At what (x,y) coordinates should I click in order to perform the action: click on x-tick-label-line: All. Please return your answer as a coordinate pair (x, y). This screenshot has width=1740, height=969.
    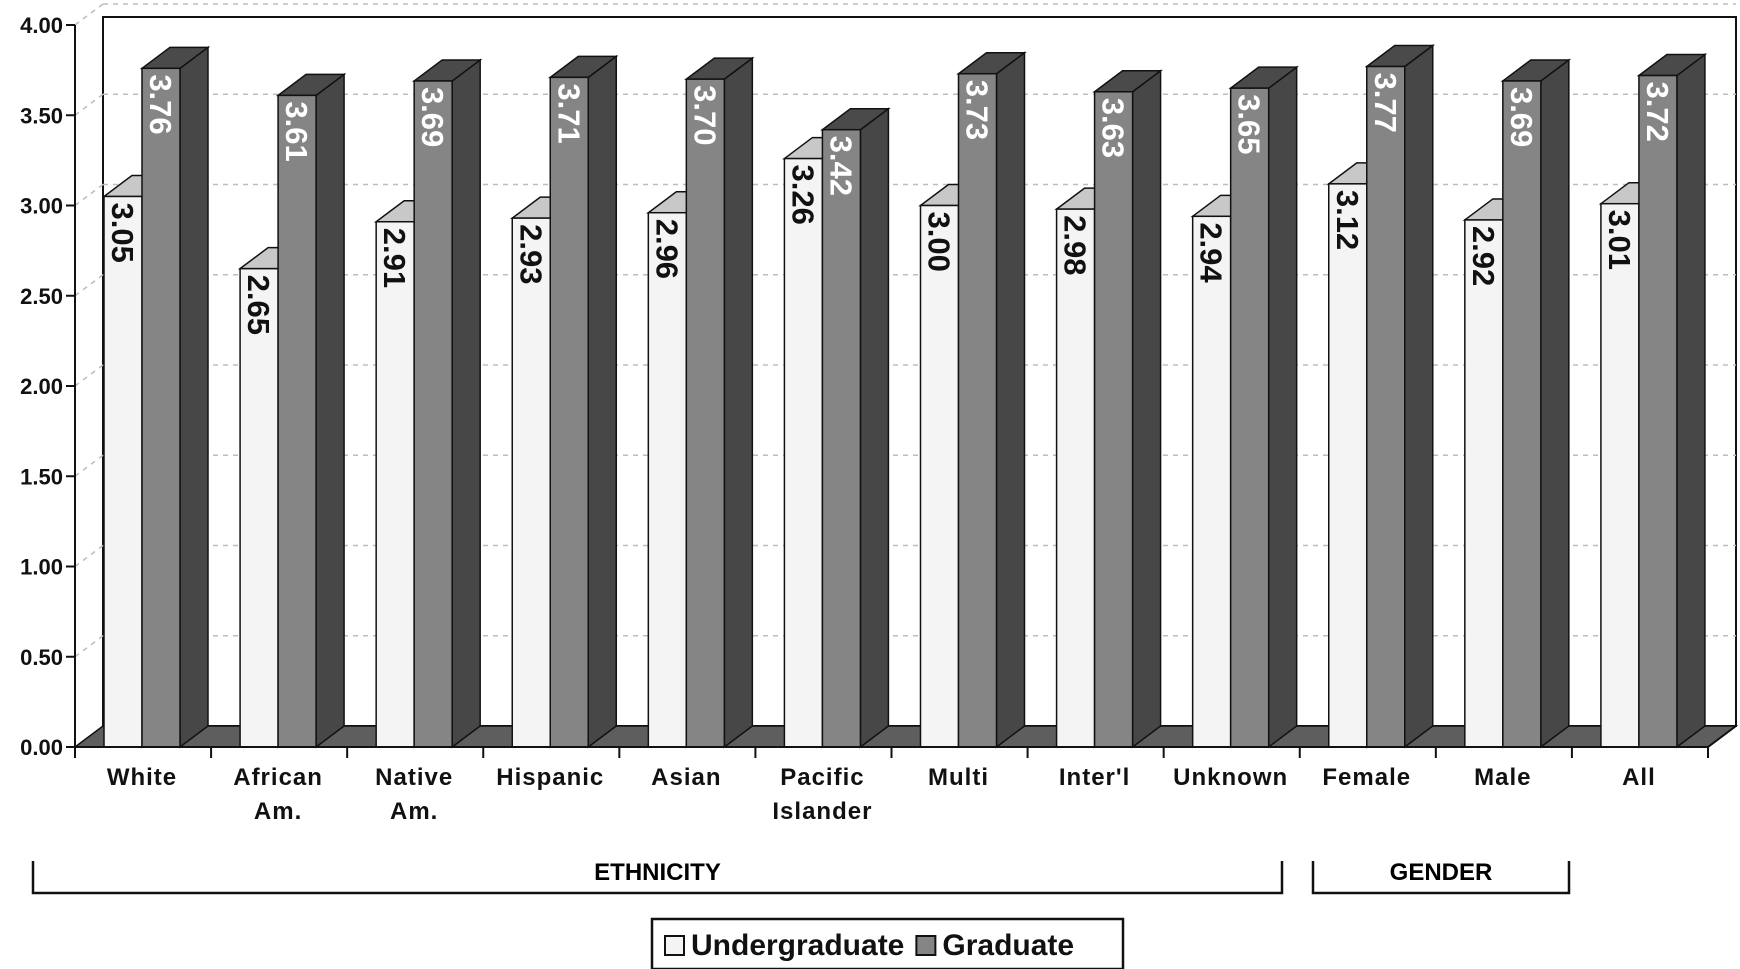
    Looking at the image, I should click on (1639, 777).